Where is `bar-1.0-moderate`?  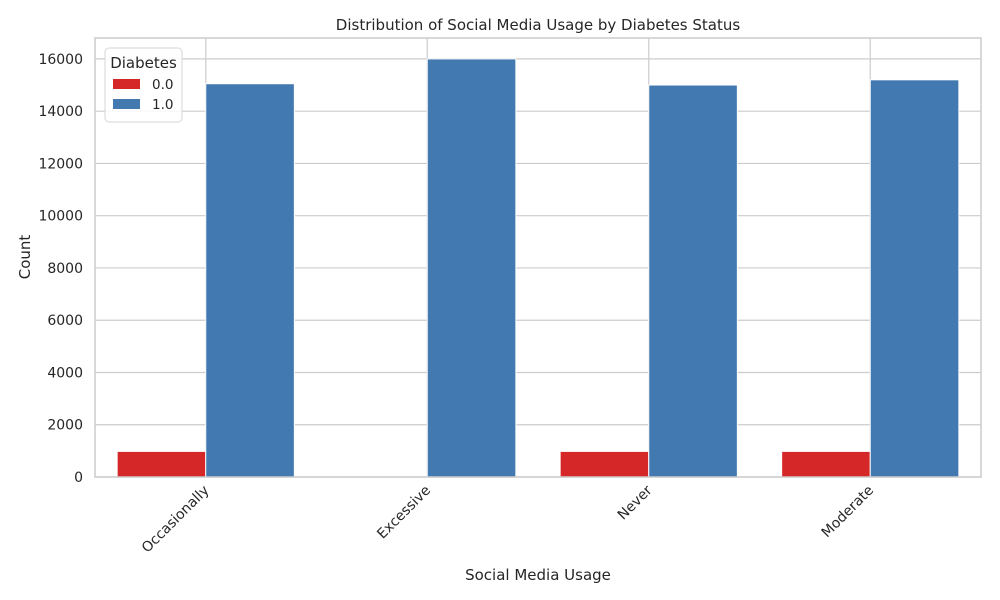
bar-1.0-moderate is located at coordinates (914, 278).